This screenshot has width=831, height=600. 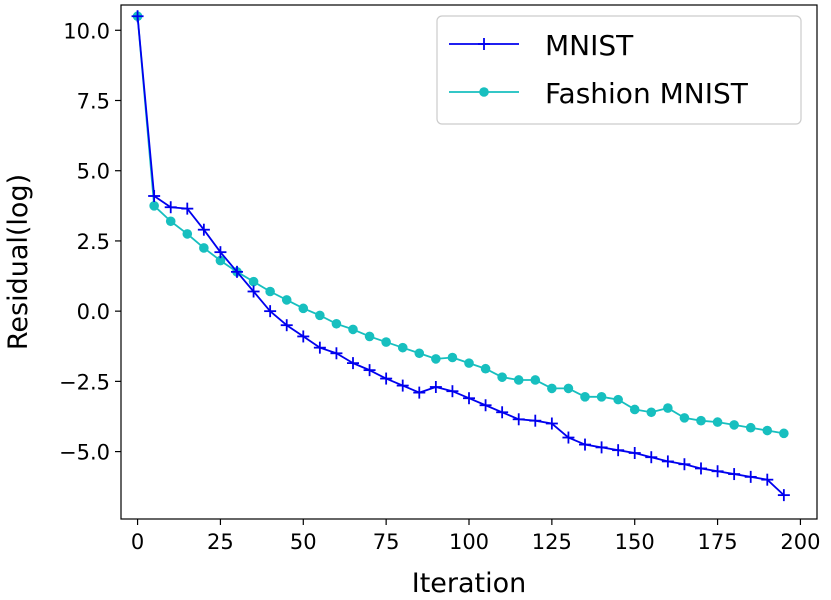 What do you see at coordinates (84, 453) in the screenshot?
I see `y-tick-label: −5.0` at bounding box center [84, 453].